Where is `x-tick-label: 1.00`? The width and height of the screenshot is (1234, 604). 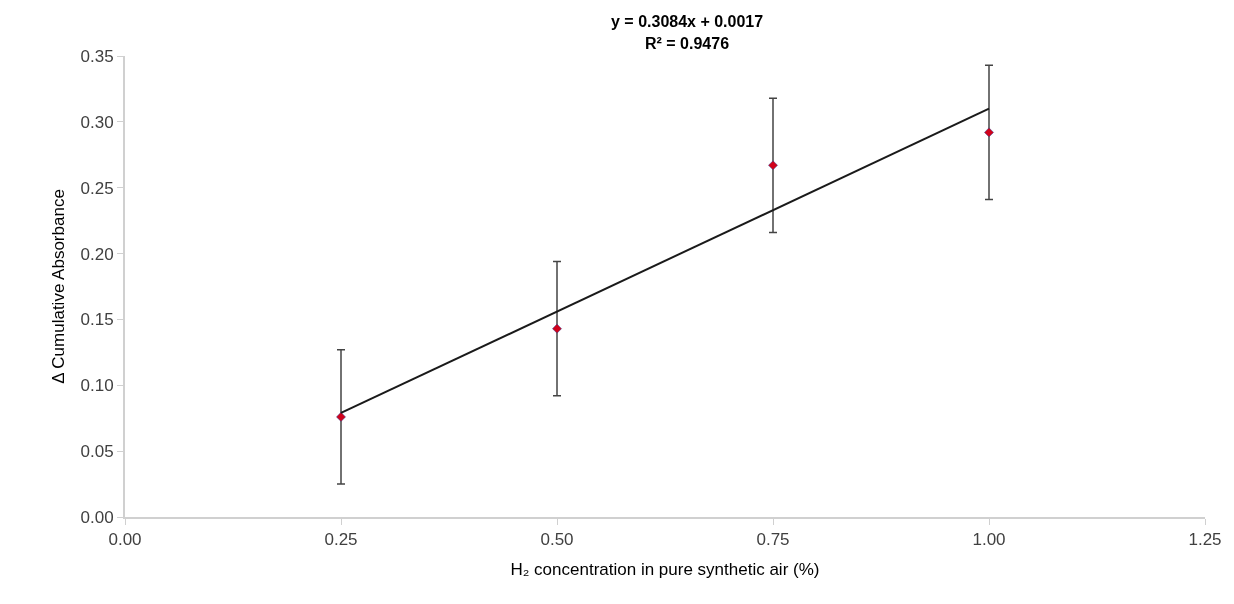
x-tick-label: 1.00 is located at coordinates (989, 540).